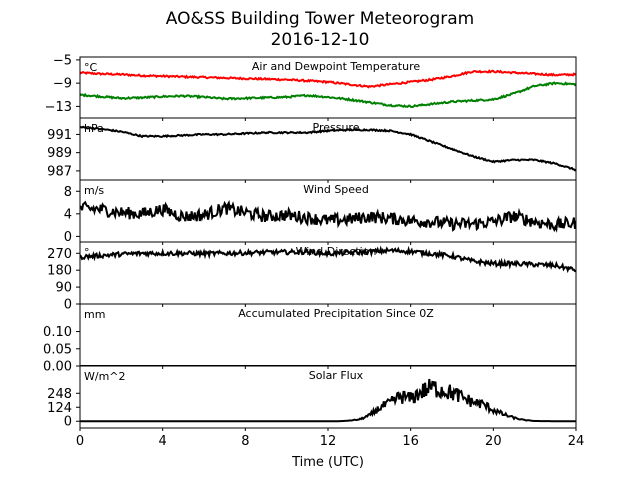 This screenshot has width=640, height=480. Describe the element at coordinates (245, 441) in the screenshot. I see `x-tick-label: 8` at that location.